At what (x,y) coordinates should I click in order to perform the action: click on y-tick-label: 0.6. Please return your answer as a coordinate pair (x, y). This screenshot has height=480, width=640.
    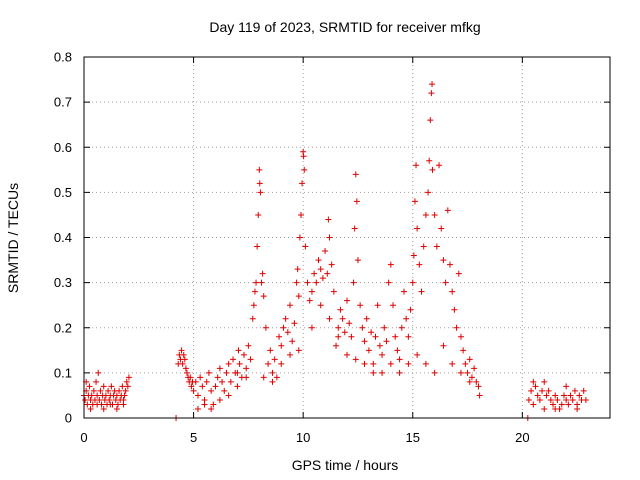
    Looking at the image, I should click on (63, 147).